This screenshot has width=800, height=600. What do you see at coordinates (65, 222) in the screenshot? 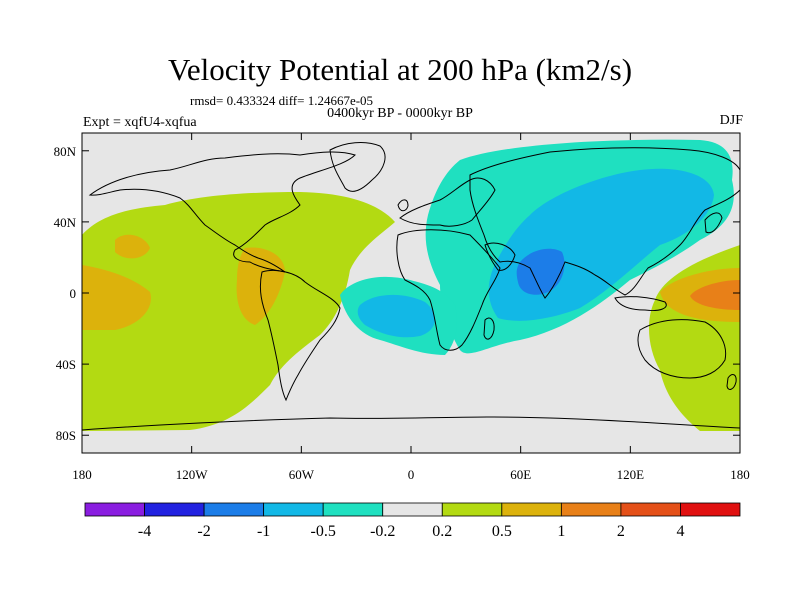
I see `lat-tick-label: 40N` at bounding box center [65, 222].